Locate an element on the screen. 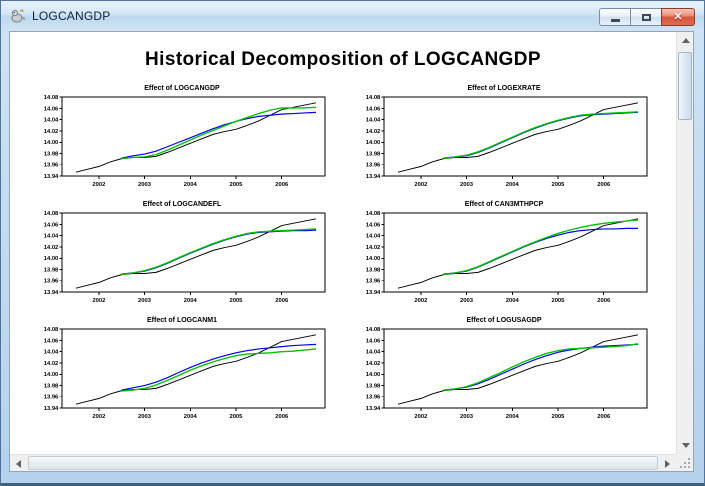 This screenshot has height=486, width=705. chart-title: Effect of LOGCANDEFL is located at coordinates (182, 204).